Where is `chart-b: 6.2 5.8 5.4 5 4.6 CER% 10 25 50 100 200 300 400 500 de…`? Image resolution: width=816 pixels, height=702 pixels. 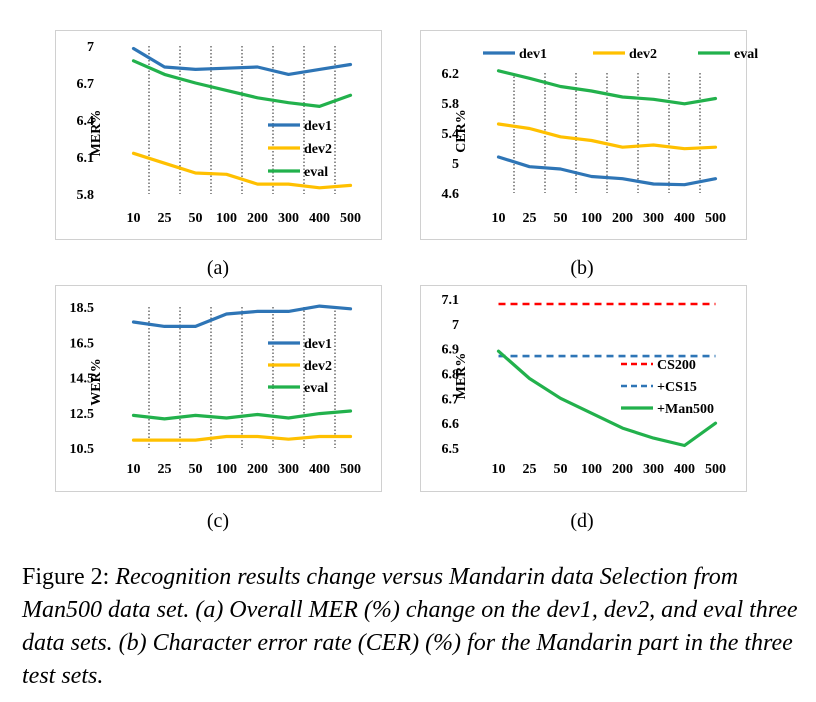
chart-b: 6.2 5.8 5.4 5 4.6 CER% 10 25 50 100 200 300 400 500 de… is located at coordinates (600, 136).